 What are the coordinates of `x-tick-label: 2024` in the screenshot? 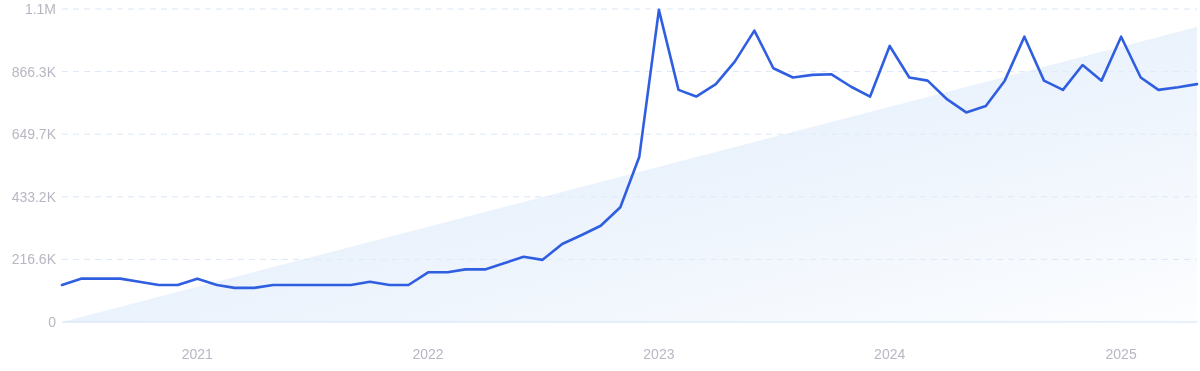 It's located at (890, 354).